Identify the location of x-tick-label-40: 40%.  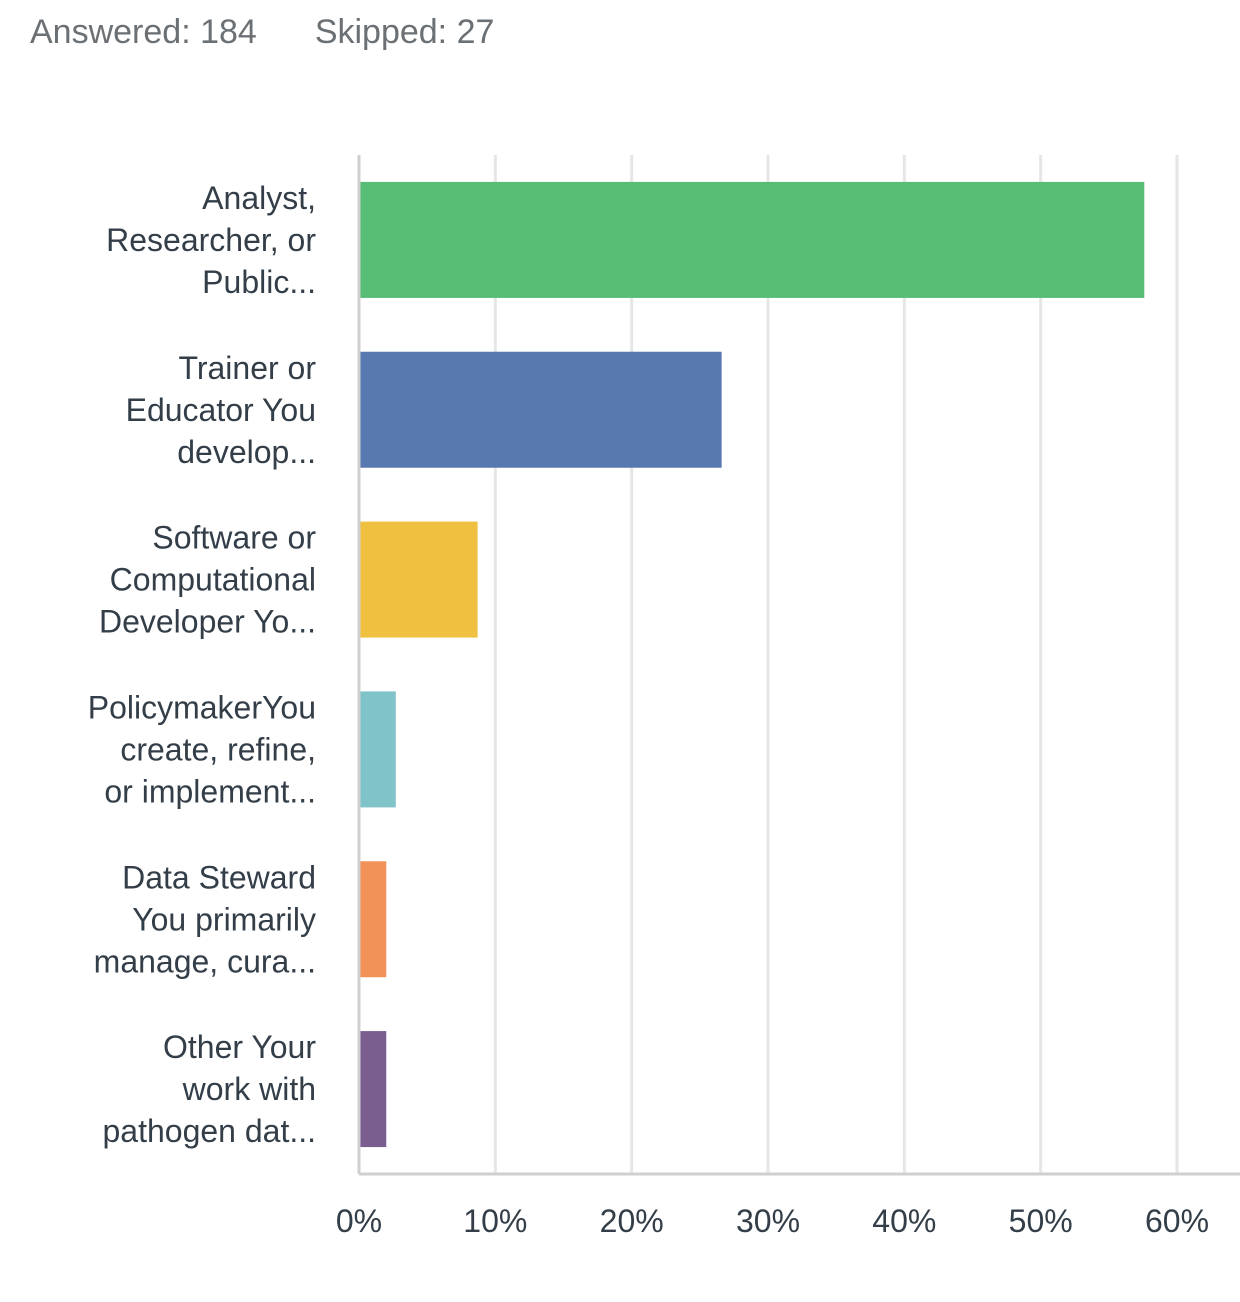
(904, 1221).